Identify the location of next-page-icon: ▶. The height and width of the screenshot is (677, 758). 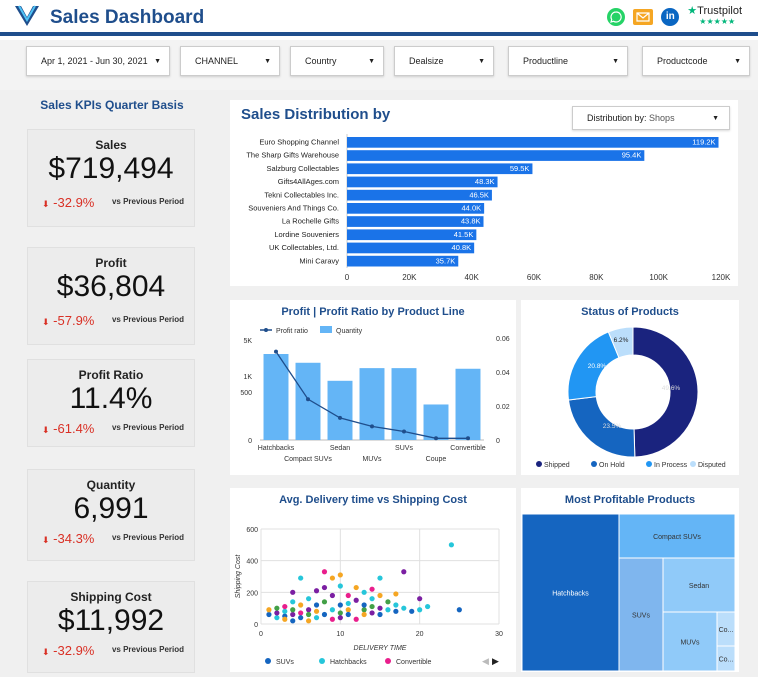
(495, 661).